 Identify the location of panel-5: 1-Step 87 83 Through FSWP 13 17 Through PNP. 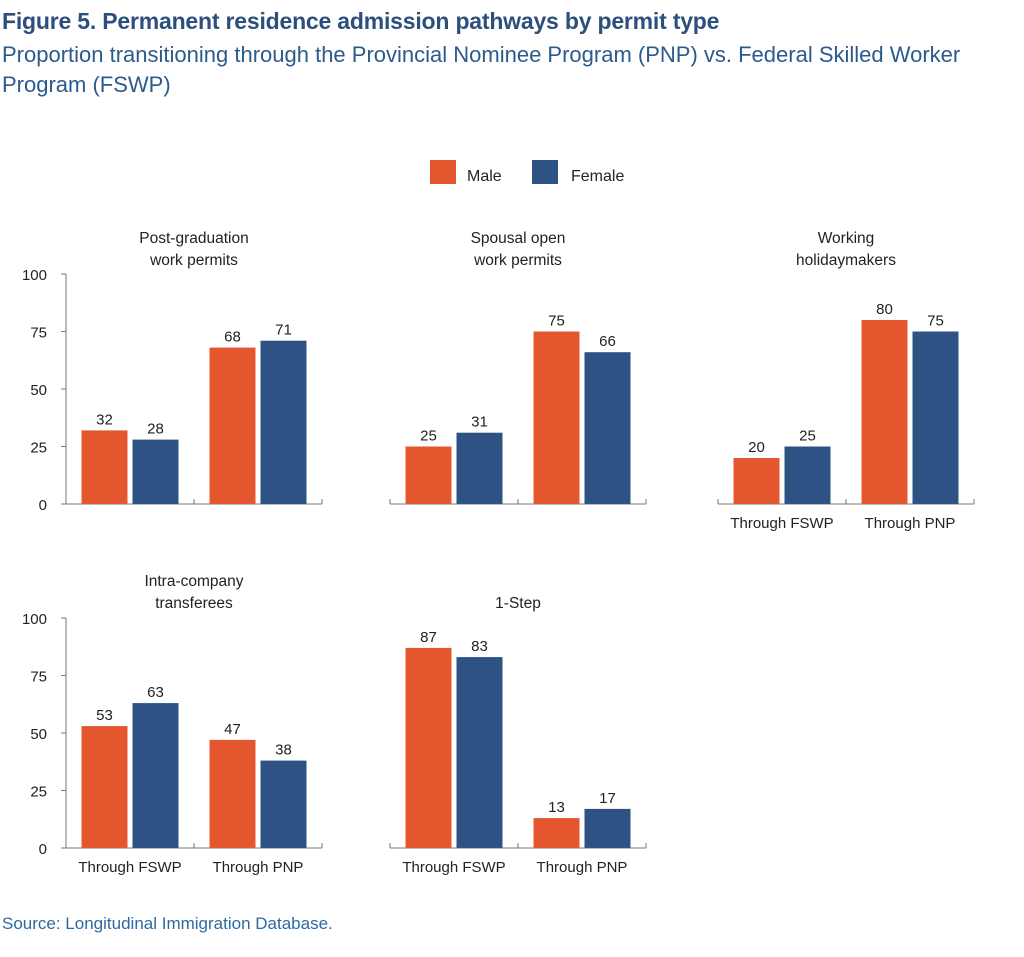
(518, 735).